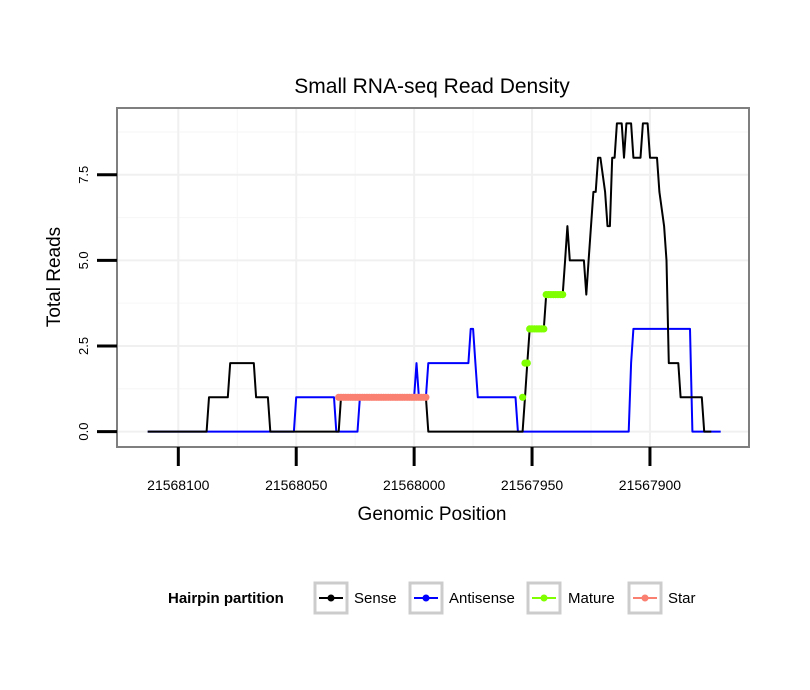  Describe the element at coordinates (296, 485) in the screenshot. I see `x-tick-label: 21568050` at that location.